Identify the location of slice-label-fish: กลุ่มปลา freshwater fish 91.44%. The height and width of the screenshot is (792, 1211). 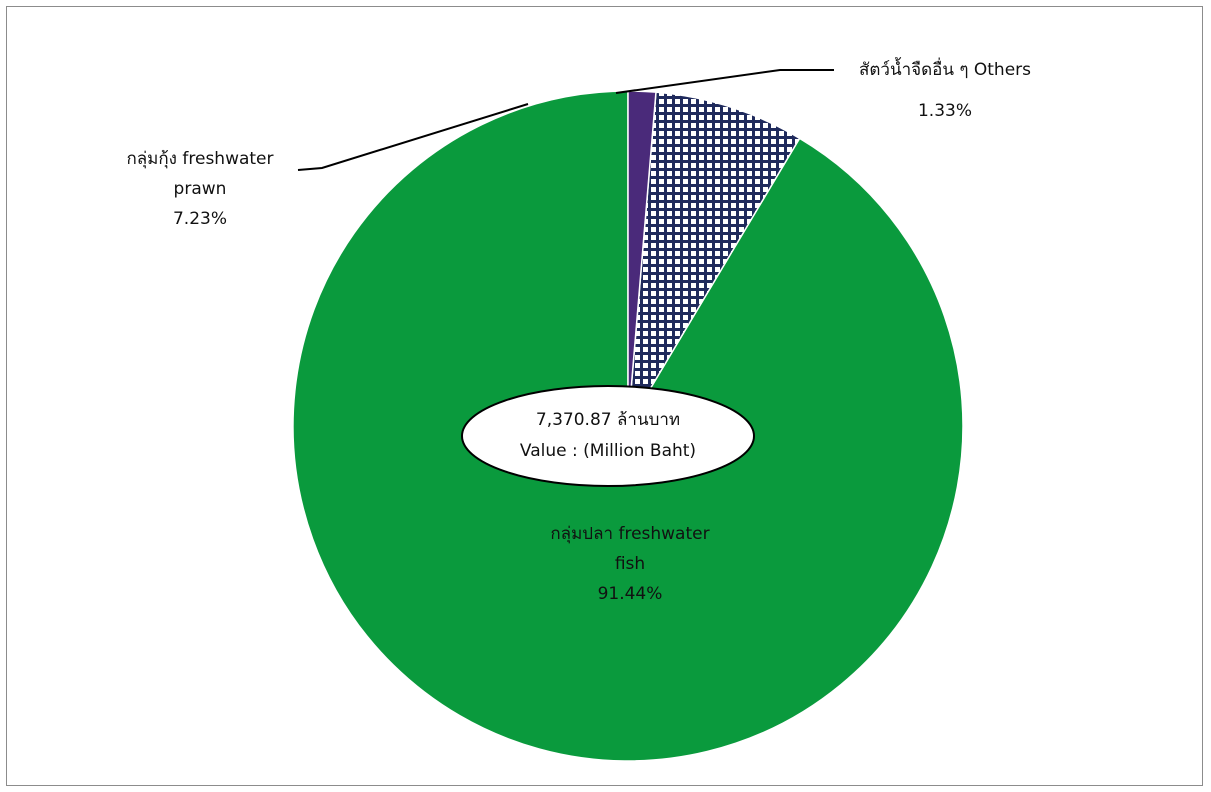
(630, 564).